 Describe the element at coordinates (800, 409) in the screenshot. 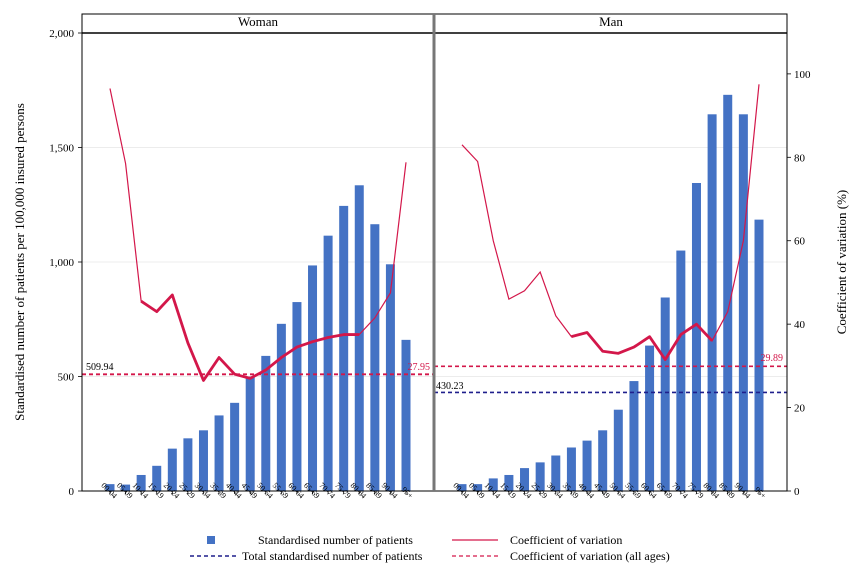

I see `y-right-tick-label: 20` at that location.